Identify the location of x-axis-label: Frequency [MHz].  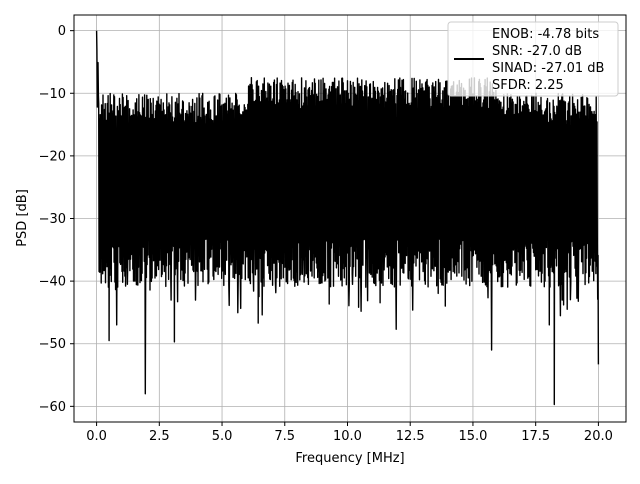
(349, 458).